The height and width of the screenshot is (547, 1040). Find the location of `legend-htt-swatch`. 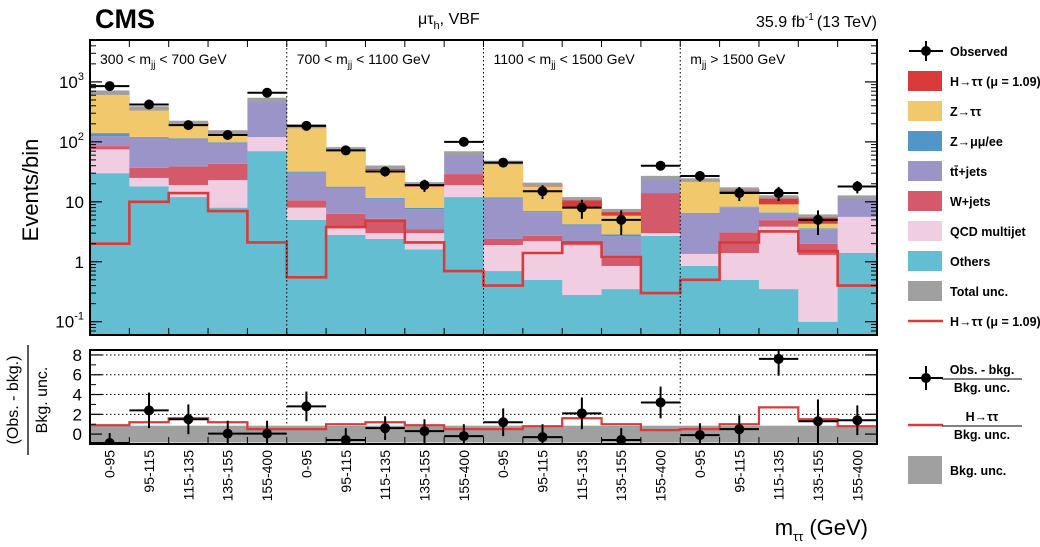

legend-htt-swatch is located at coordinates (925, 81).